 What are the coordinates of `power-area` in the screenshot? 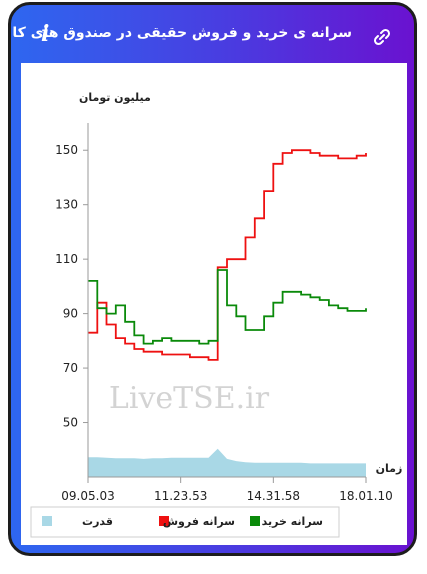 It's located at (227, 462).